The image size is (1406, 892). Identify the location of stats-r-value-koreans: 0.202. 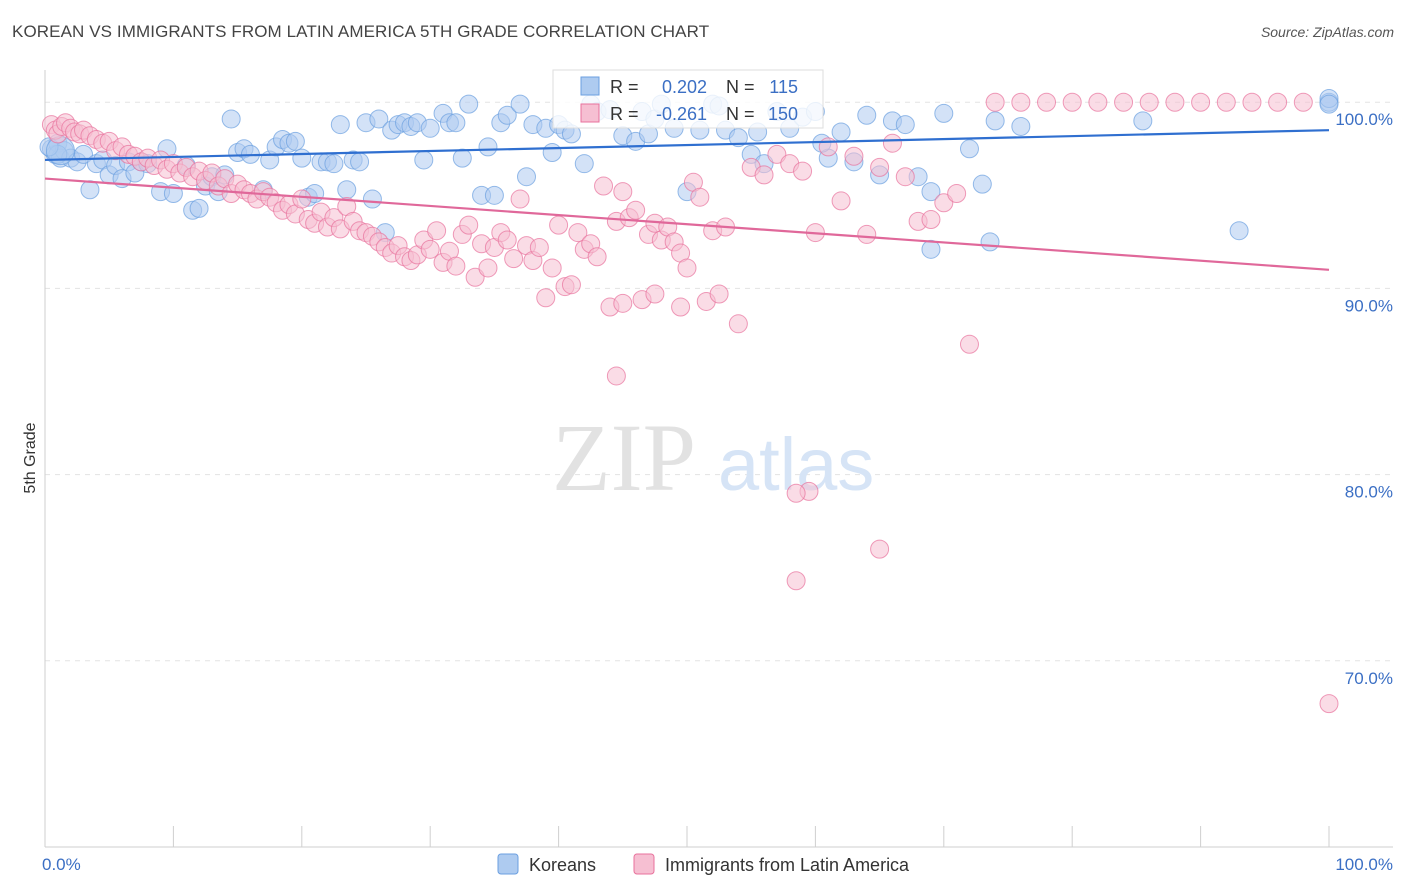
(684, 87).